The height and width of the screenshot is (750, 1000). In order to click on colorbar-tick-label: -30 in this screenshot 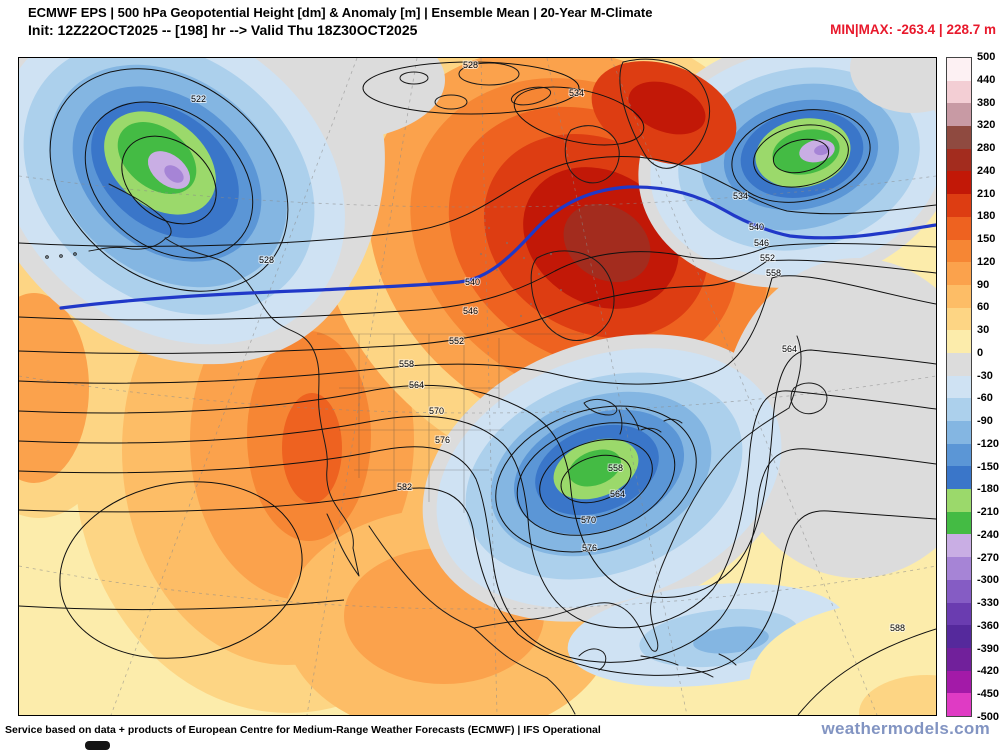, I will do `click(985, 375)`.